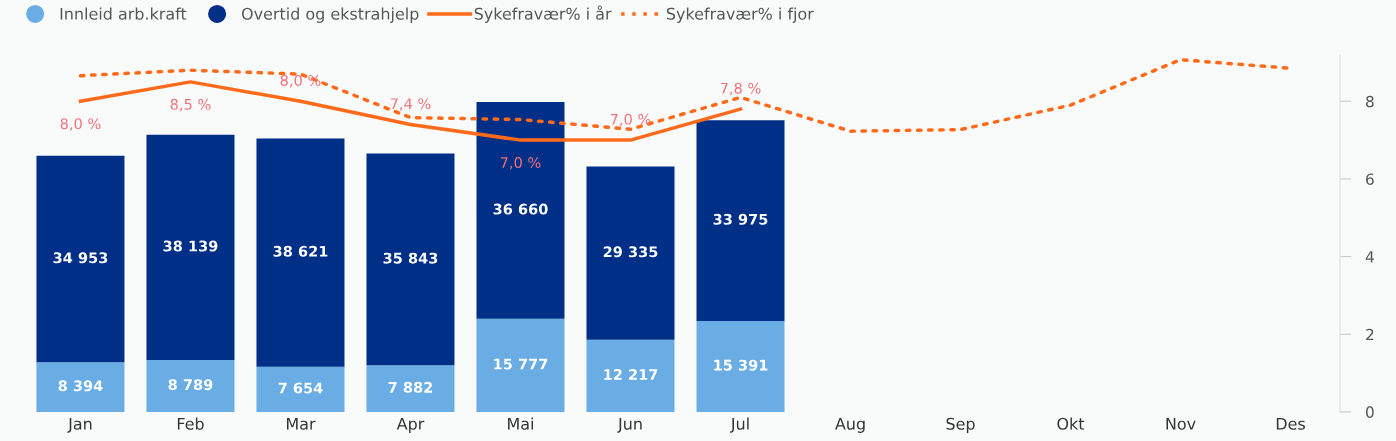  I want to click on x-tick-label: Feb, so click(190, 423).